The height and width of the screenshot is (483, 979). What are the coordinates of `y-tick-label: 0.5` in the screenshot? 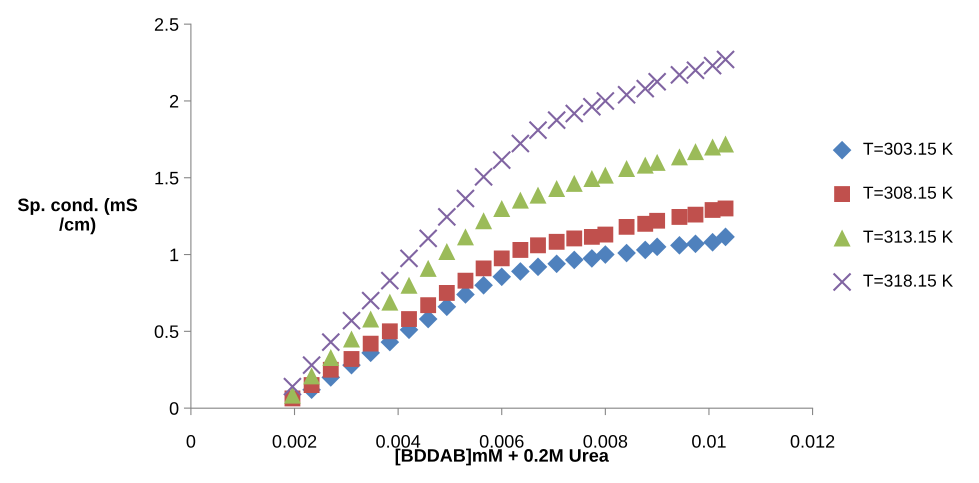 It's located at (166, 331).